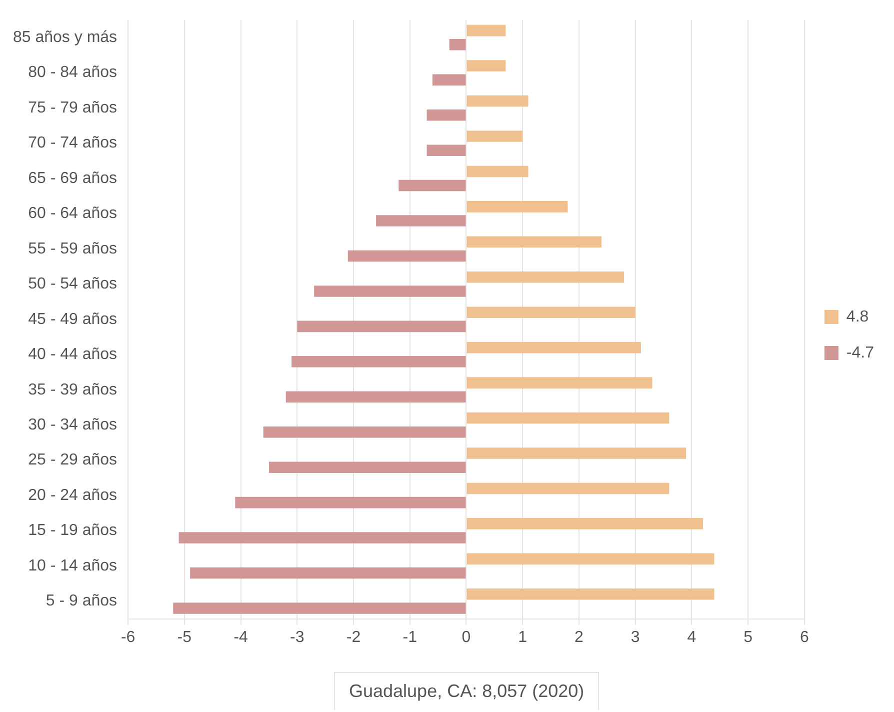 The width and height of the screenshot is (894, 712). I want to click on x-tick-label: 2, so click(579, 637).